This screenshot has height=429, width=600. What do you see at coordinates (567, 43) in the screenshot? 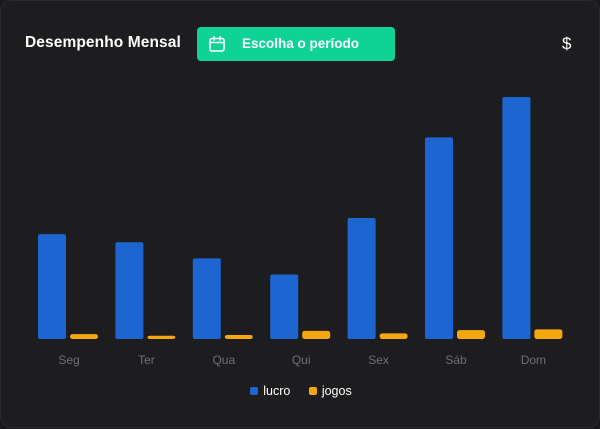
I see `currency-icon: $` at bounding box center [567, 43].